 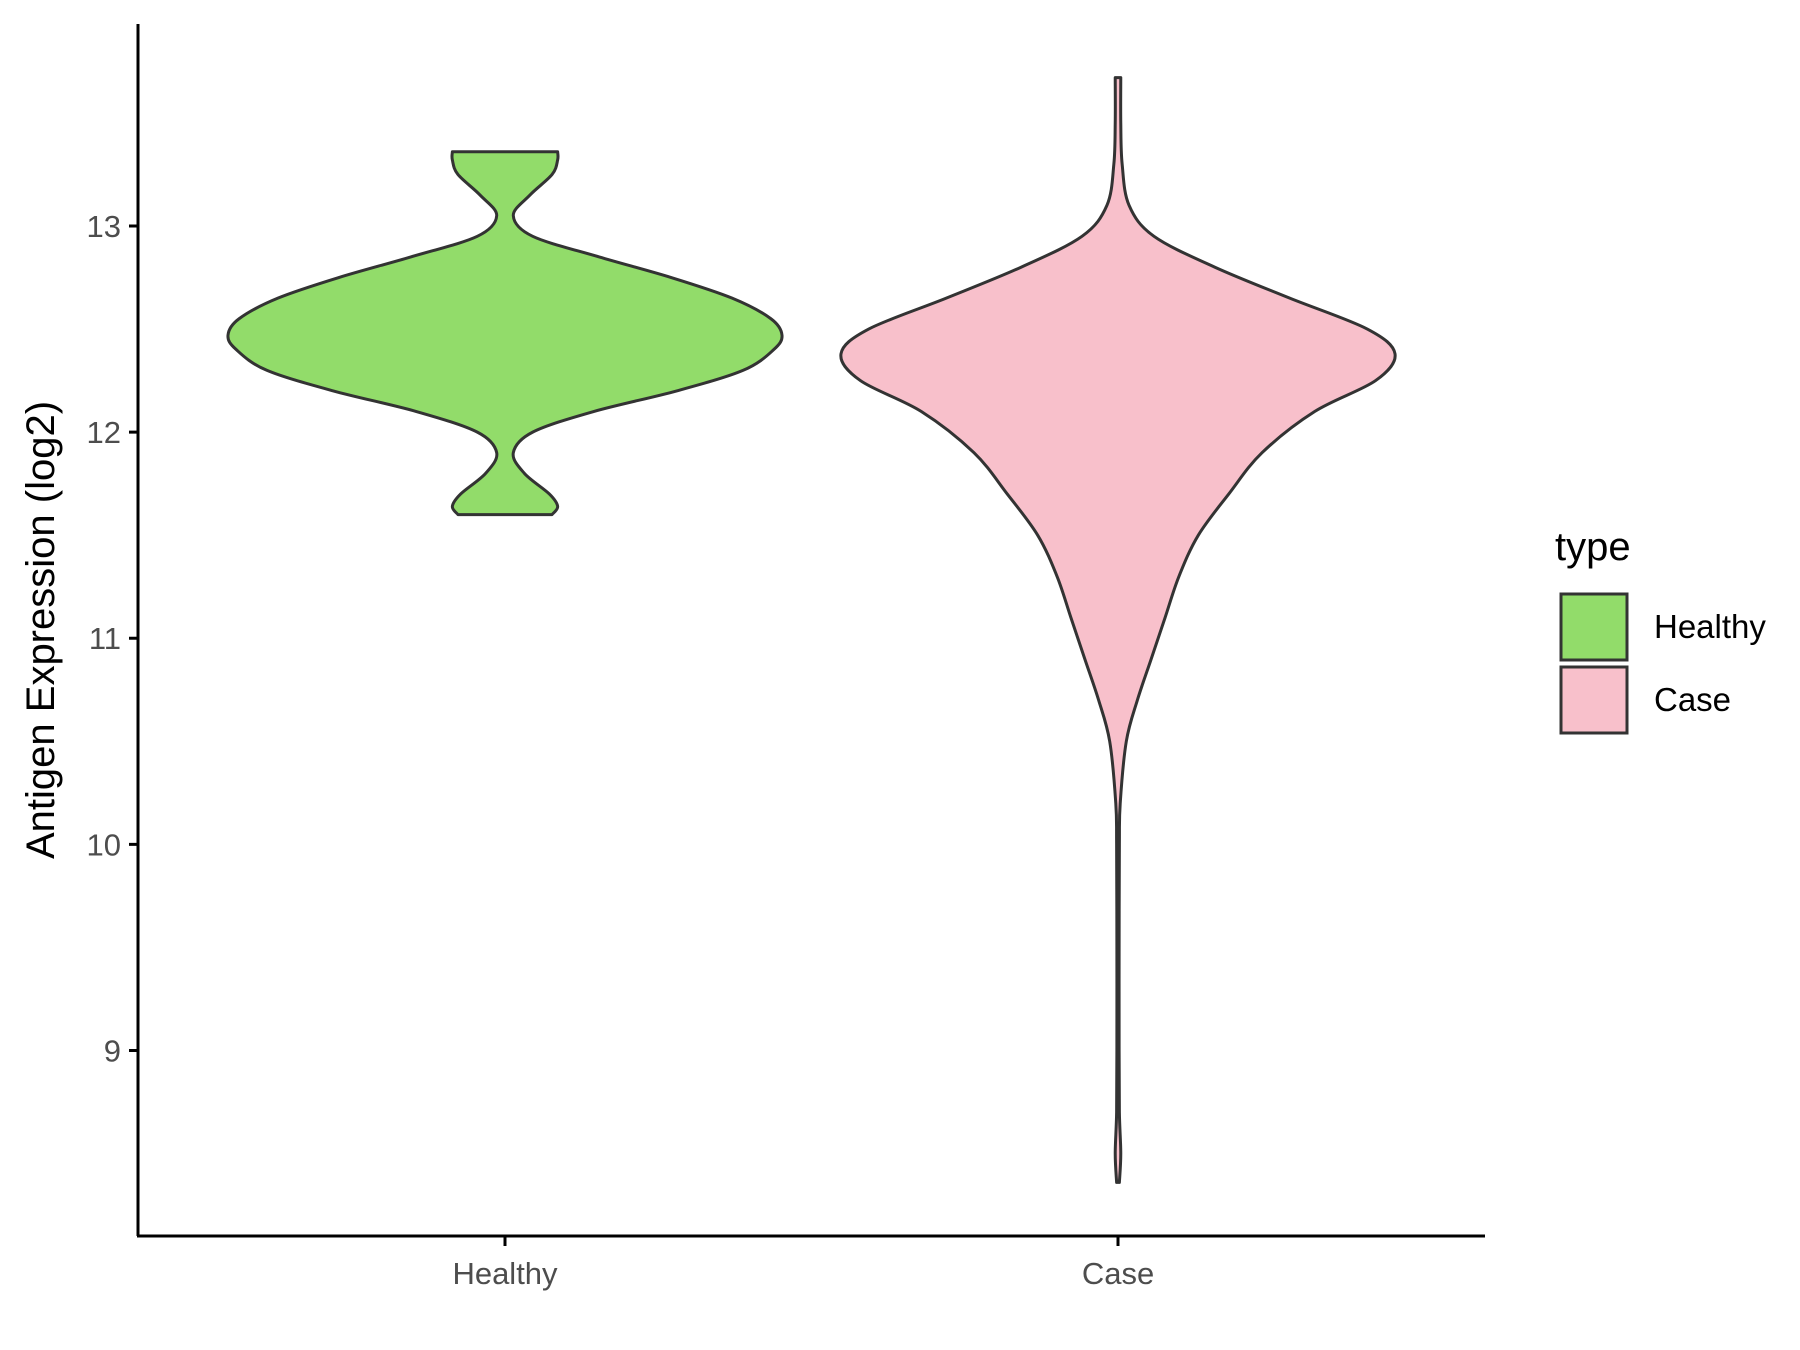 What do you see at coordinates (104, 432) in the screenshot?
I see `y-tick-label: 12` at bounding box center [104, 432].